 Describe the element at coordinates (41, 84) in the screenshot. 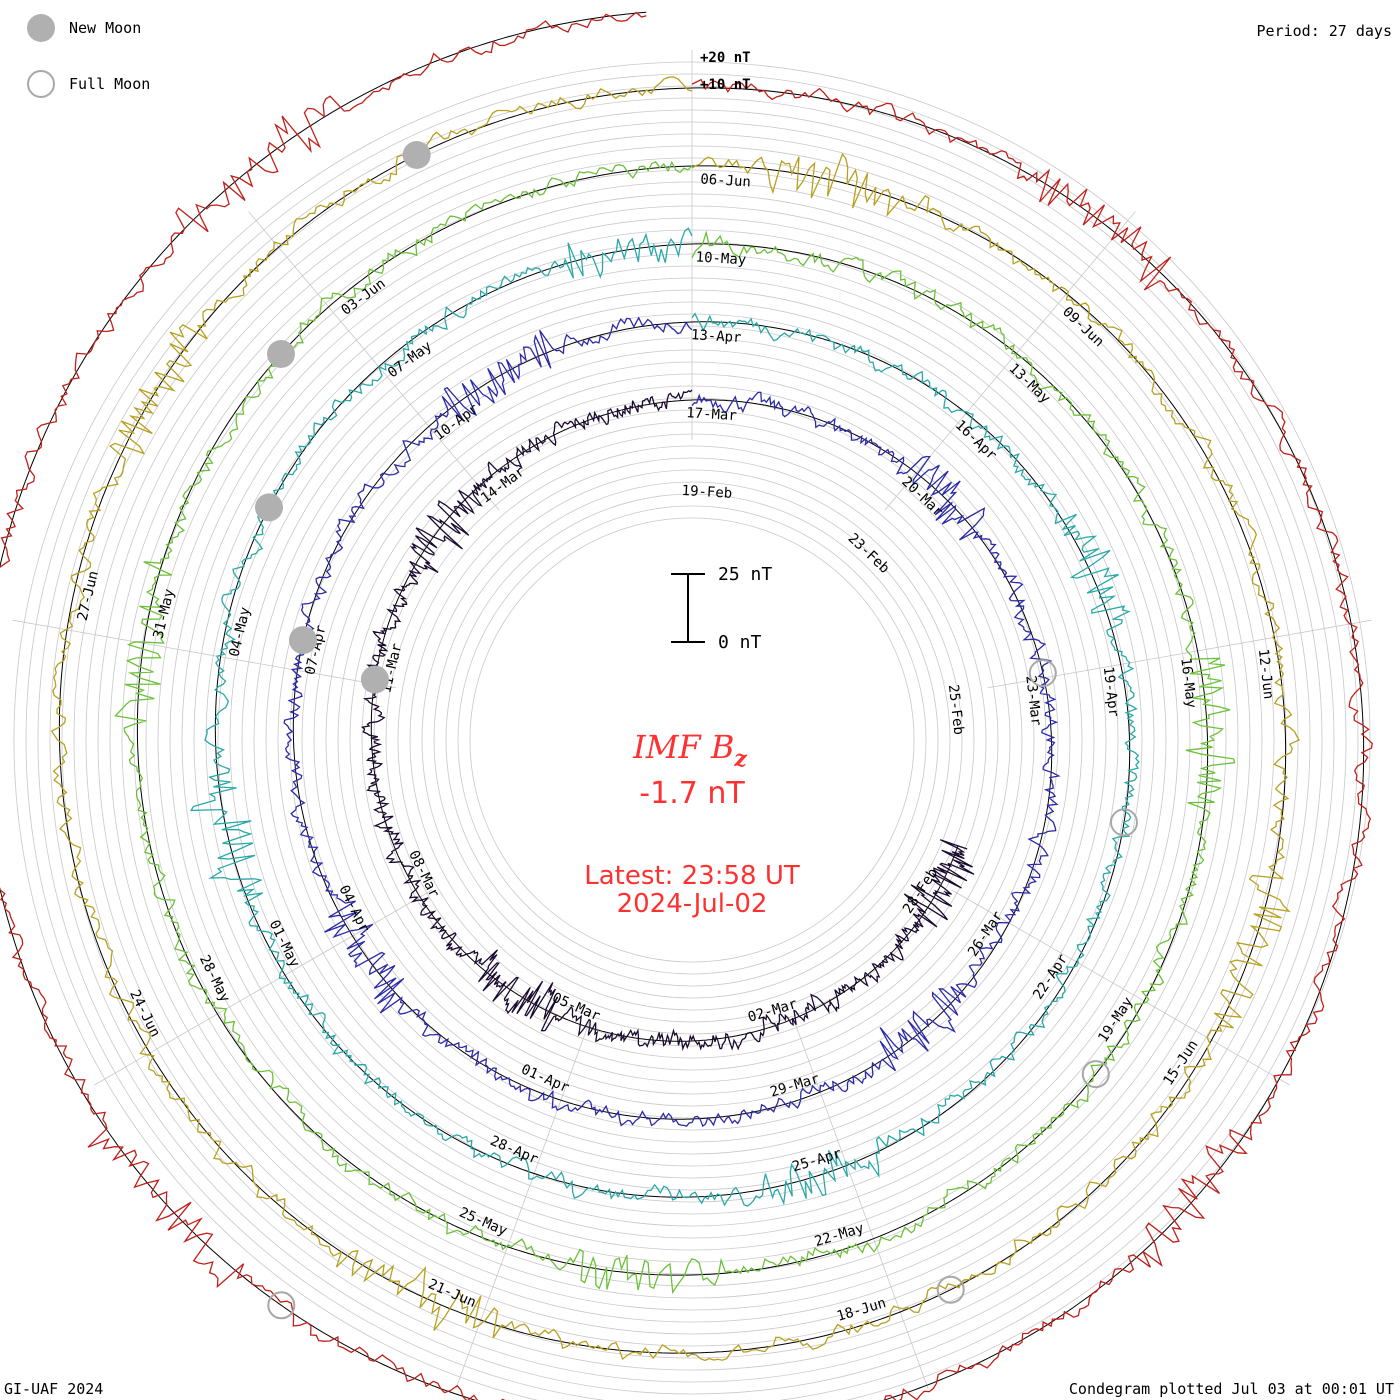

I see `full-moon-icon` at that location.